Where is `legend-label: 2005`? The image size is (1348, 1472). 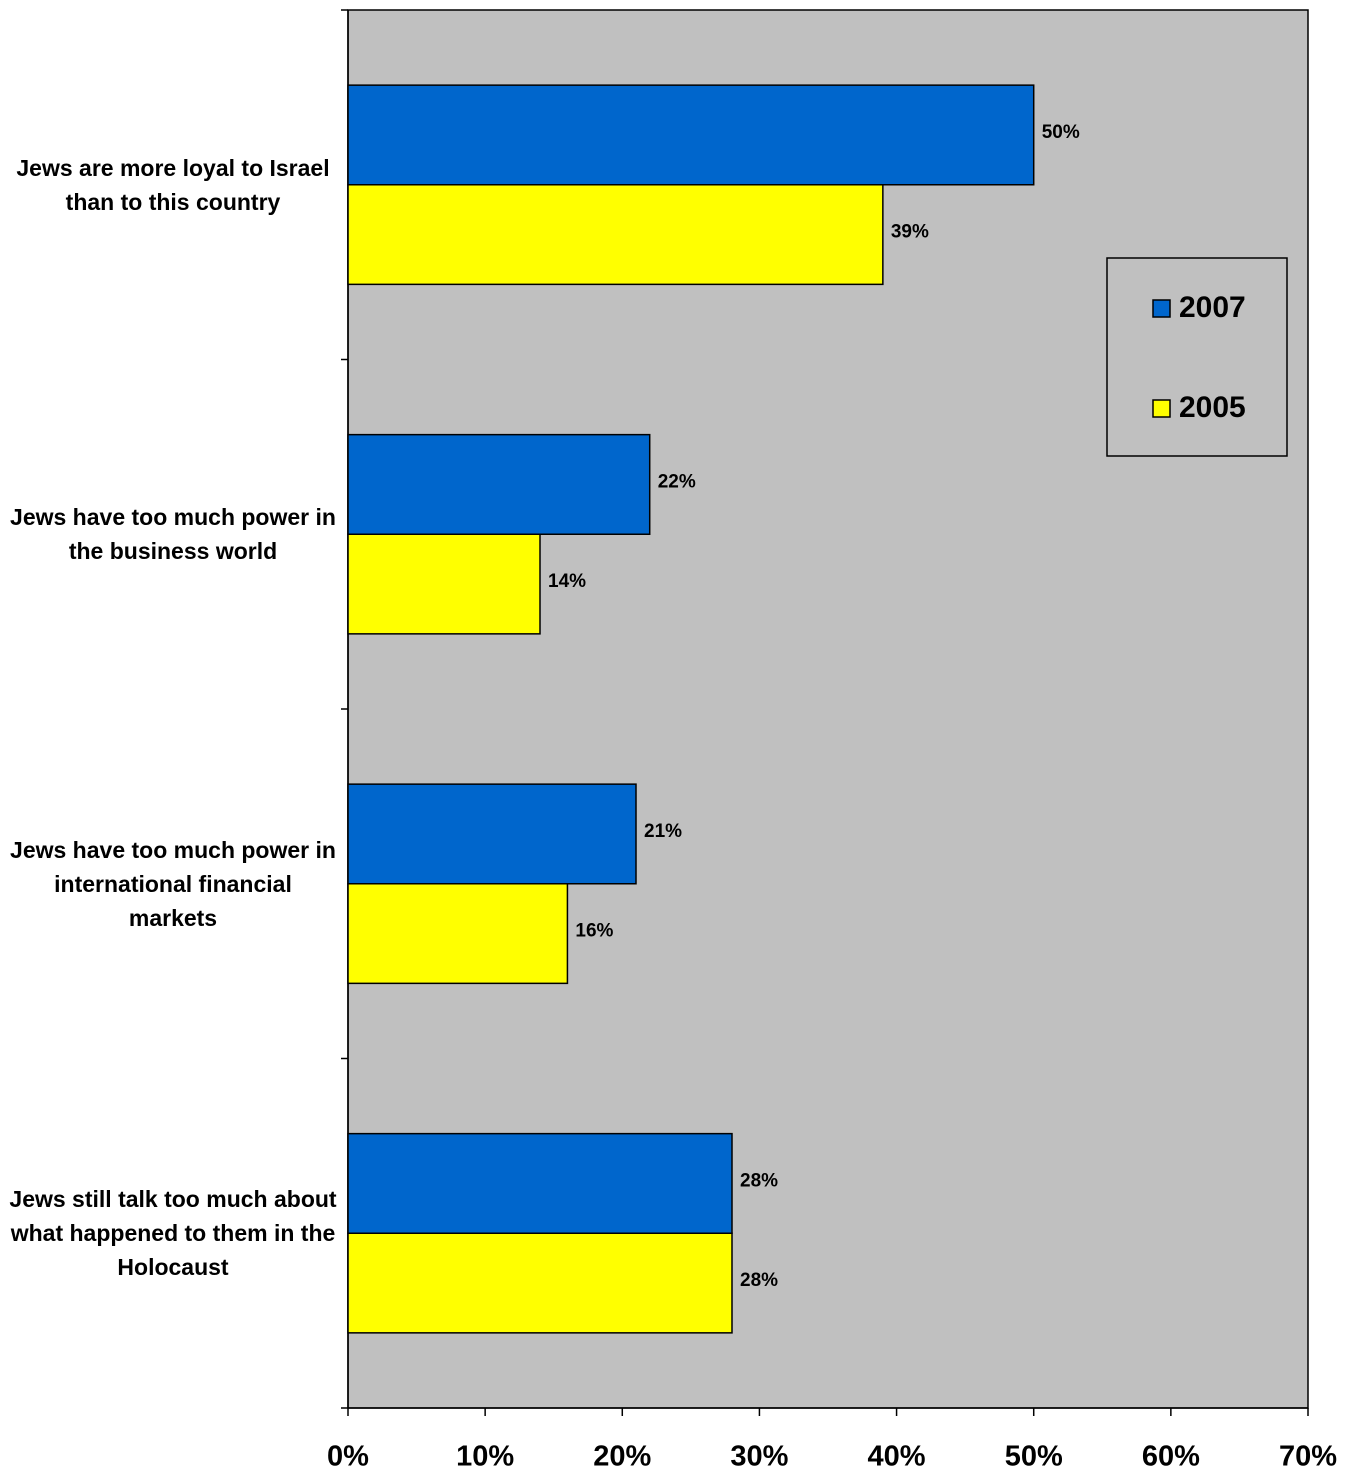 legend-label: 2005 is located at coordinates (1212, 407).